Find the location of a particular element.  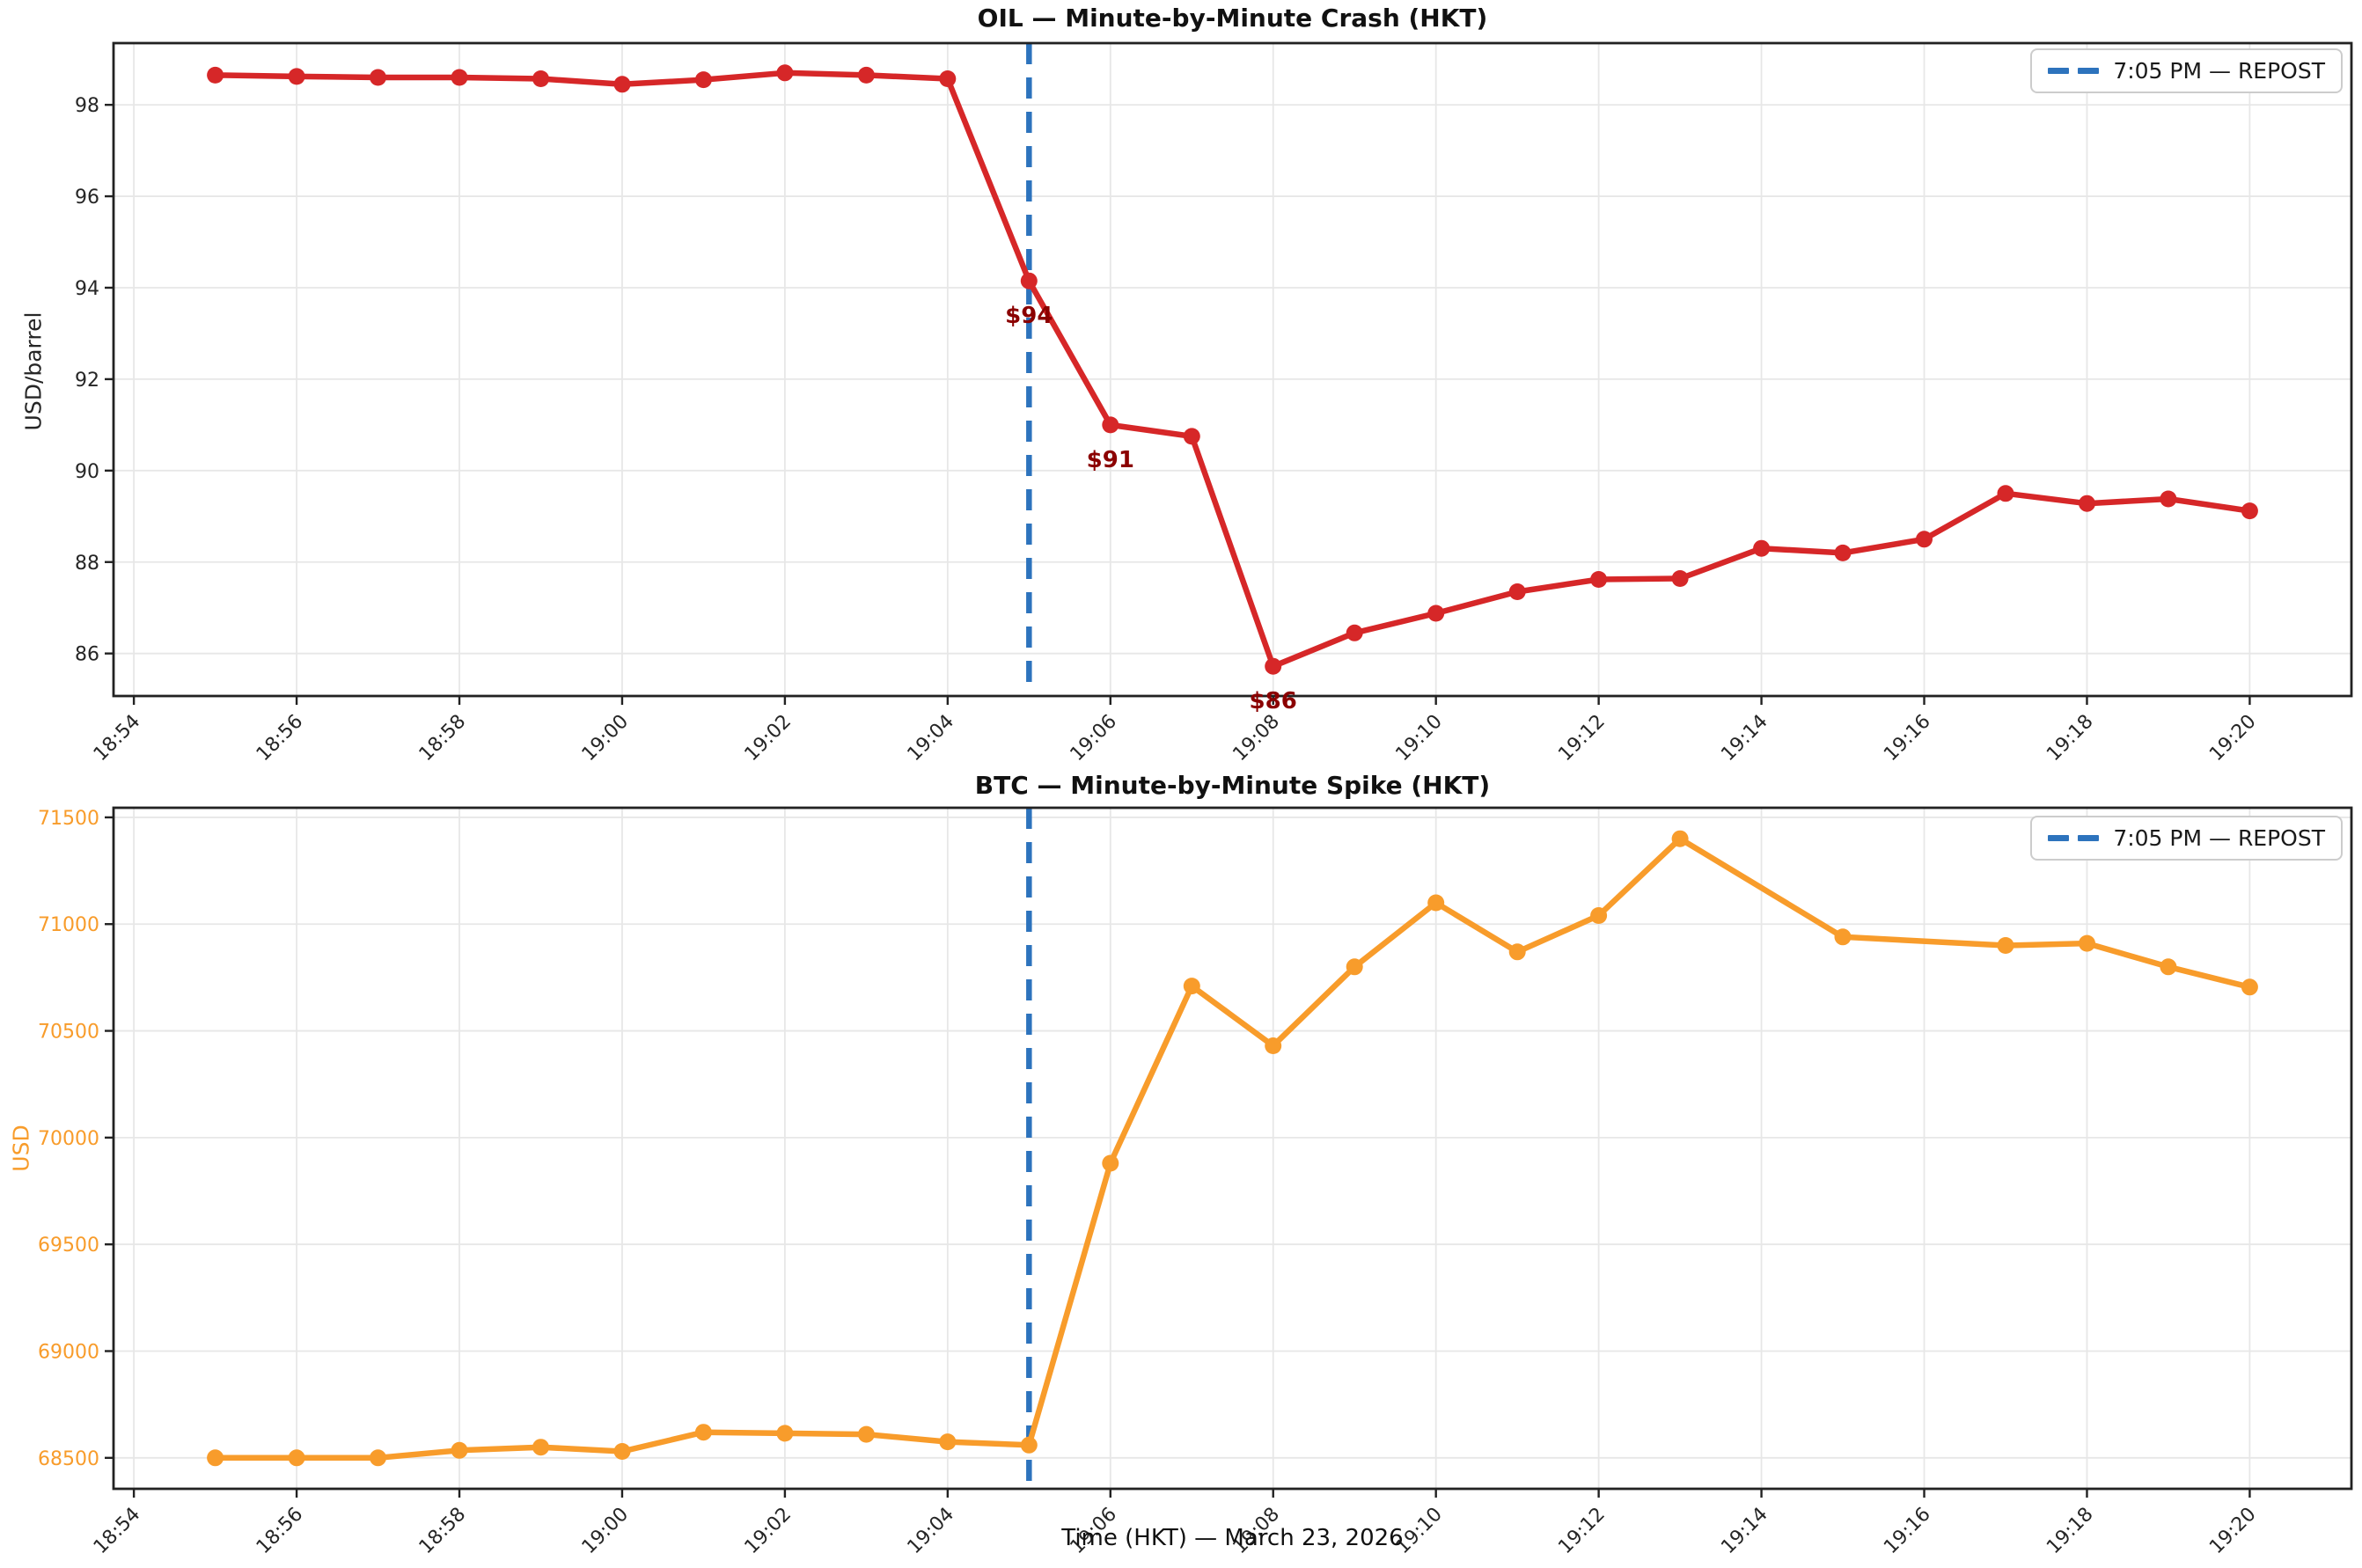

svg-text: 70000 is located at coordinates (68, 1139).